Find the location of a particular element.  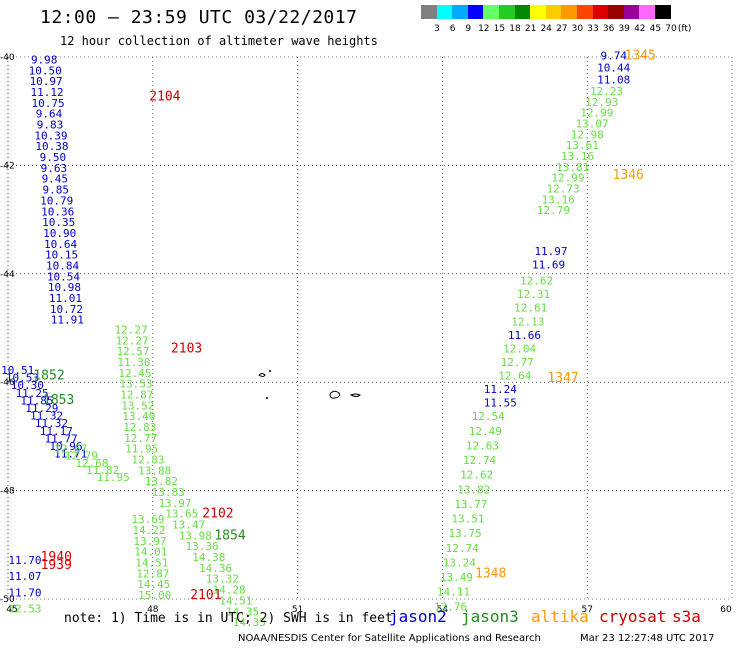

lat-tick-label: -48 is located at coordinates (7, 492).